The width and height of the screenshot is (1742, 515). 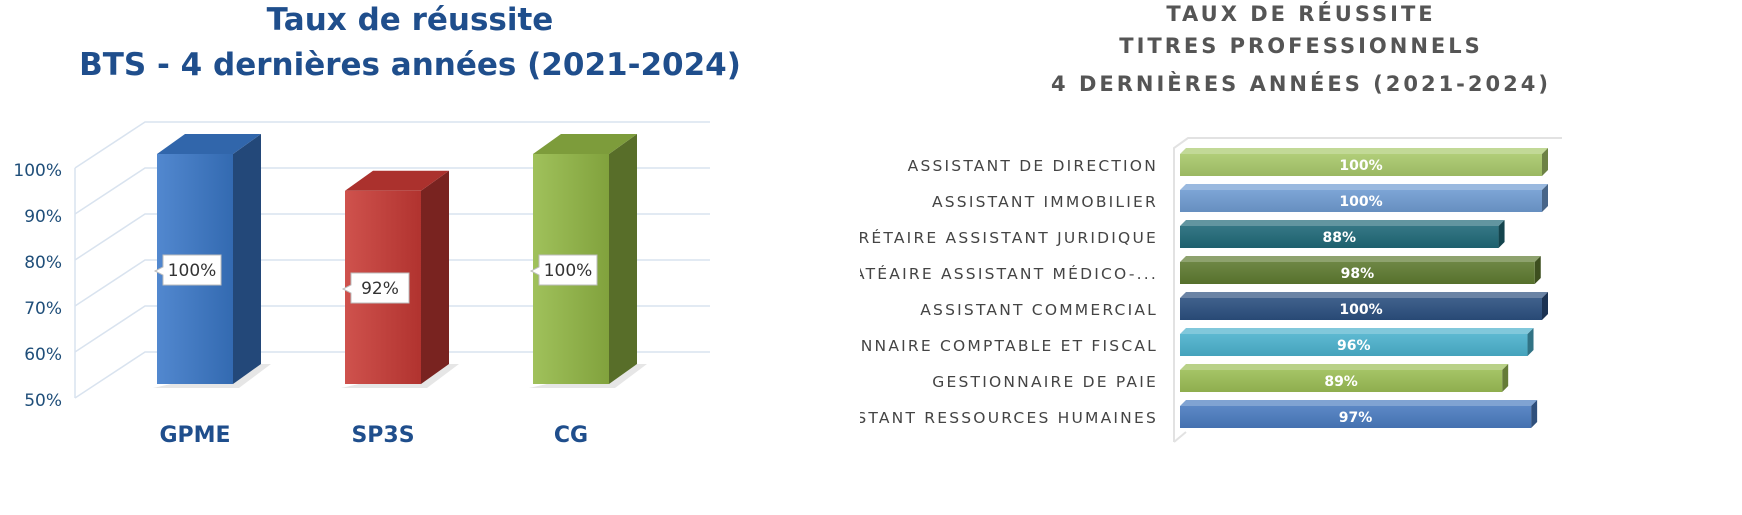 I want to click on chart-floor-edge, so click(x=1180, y=437).